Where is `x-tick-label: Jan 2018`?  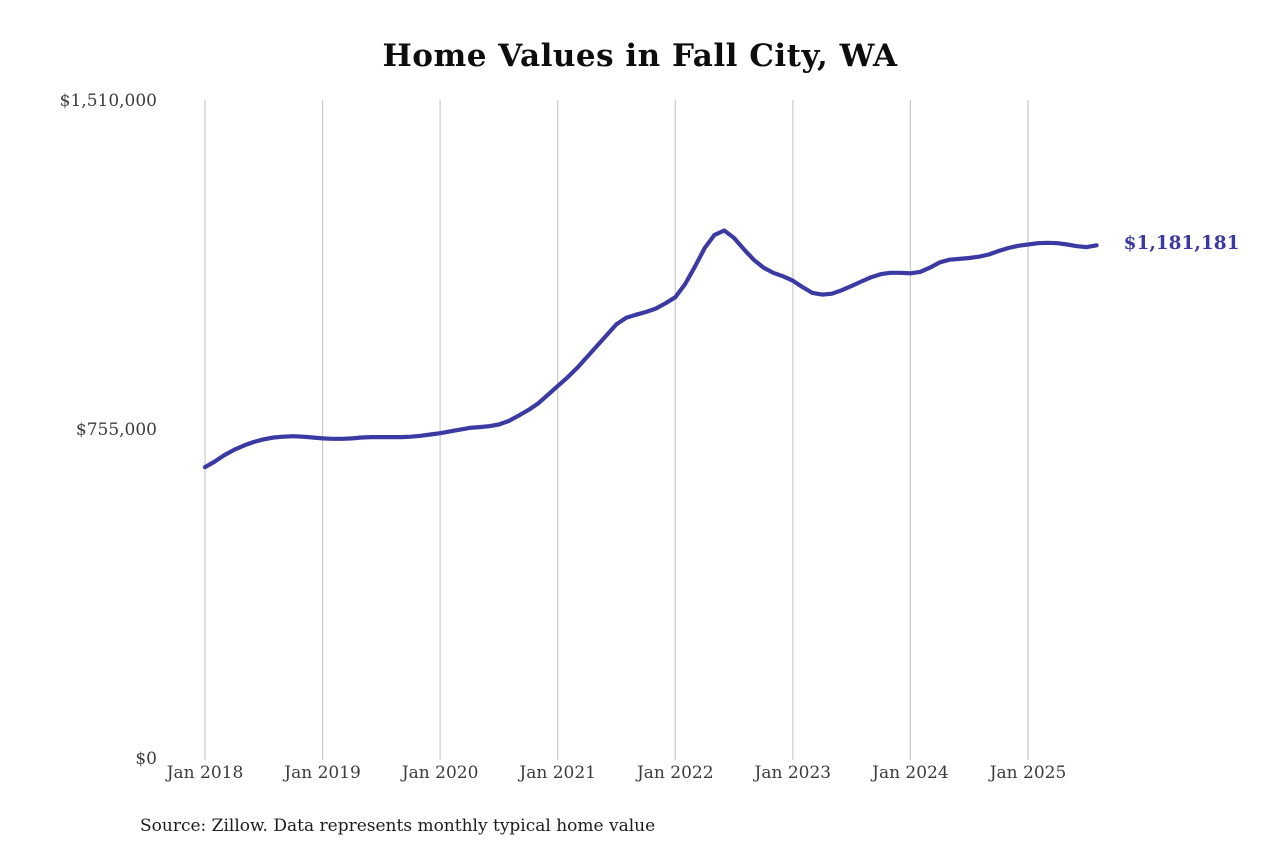
x-tick-label: Jan 2018 is located at coordinates (205, 773).